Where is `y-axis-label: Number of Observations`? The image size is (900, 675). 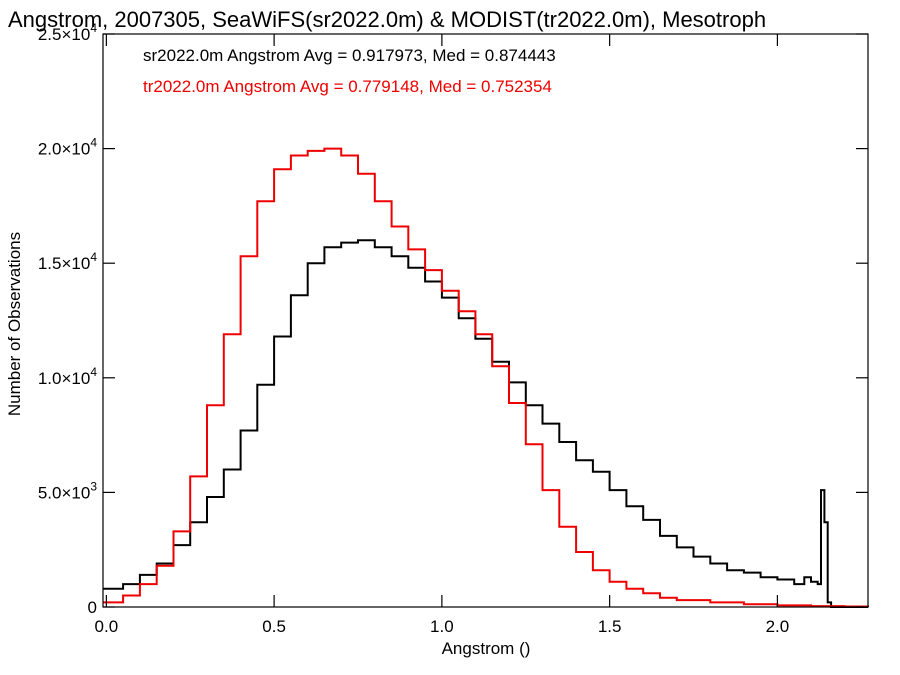
y-axis-label: Number of Observations is located at coordinates (14, 324).